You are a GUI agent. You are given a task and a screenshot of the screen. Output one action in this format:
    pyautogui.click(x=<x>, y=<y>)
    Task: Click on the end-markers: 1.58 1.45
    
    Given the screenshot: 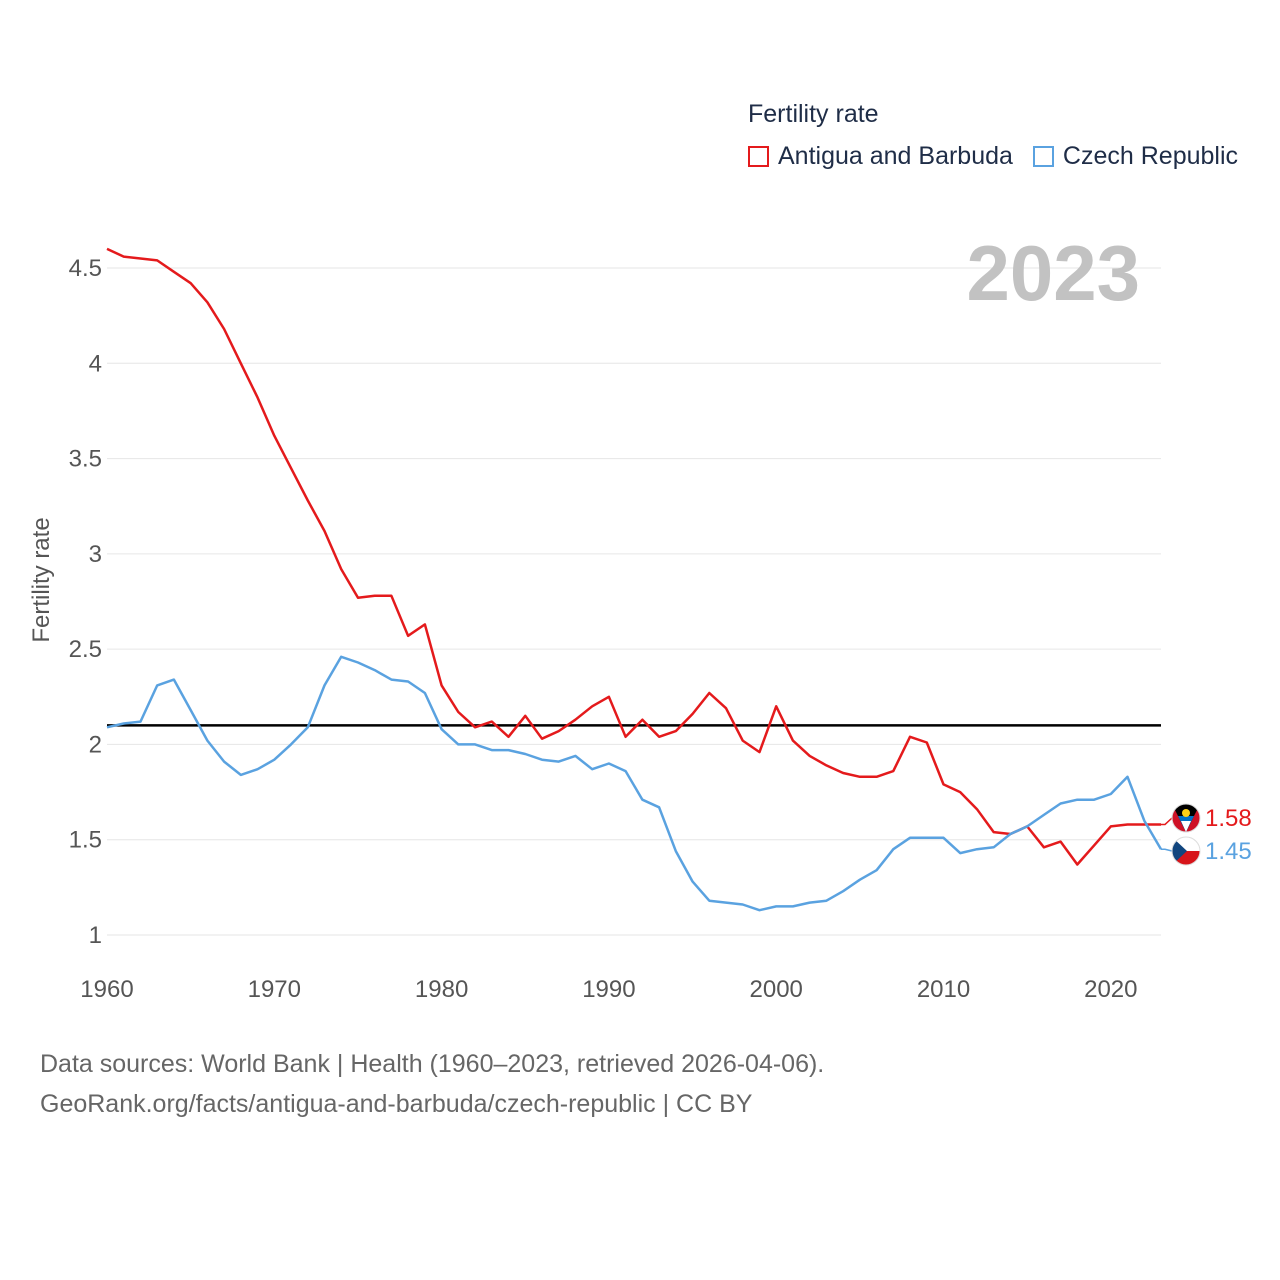 What is the action you would take?
    pyautogui.click(x=1206, y=834)
    